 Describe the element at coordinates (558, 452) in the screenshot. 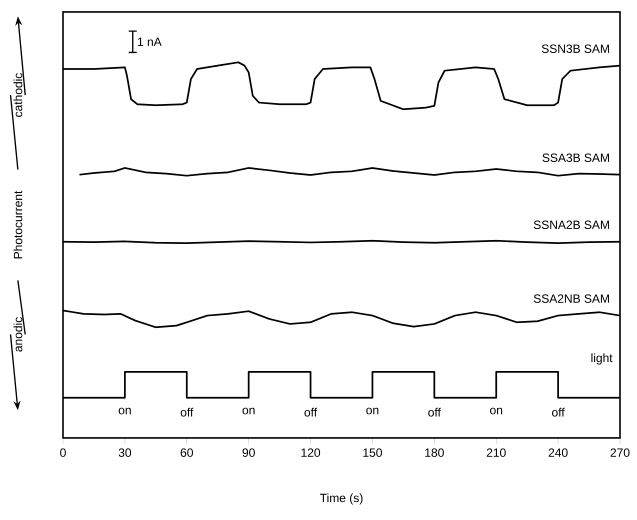

I see `x-tick-label: 240` at that location.